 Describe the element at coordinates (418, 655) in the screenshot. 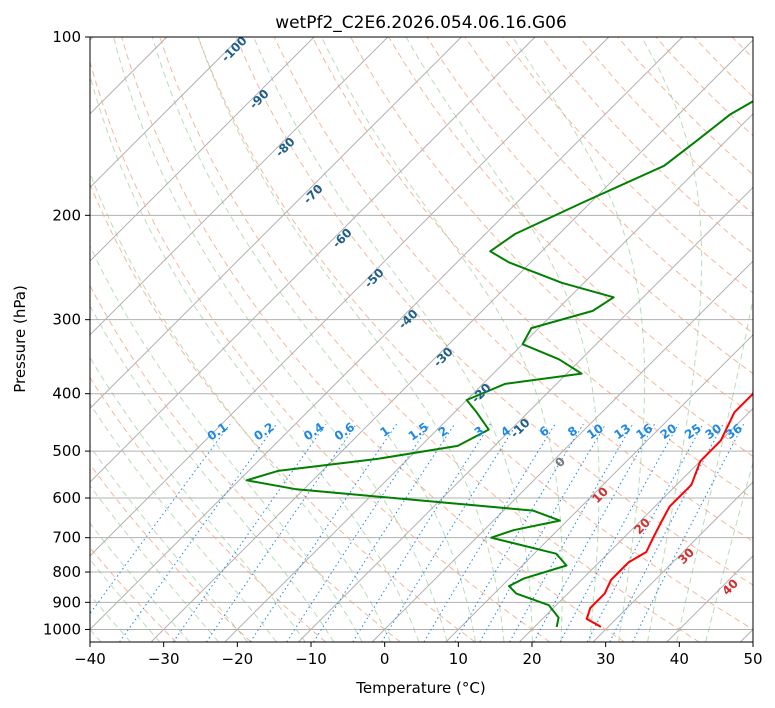

I see `x-axis: −40 −30 −20 −10 0 10 20 30 40 50` at that location.